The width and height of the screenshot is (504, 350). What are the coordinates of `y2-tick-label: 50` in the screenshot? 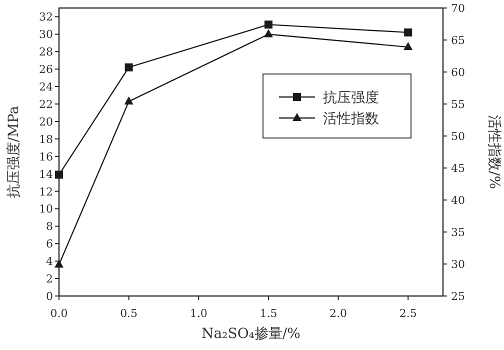 It's located at (458, 136).